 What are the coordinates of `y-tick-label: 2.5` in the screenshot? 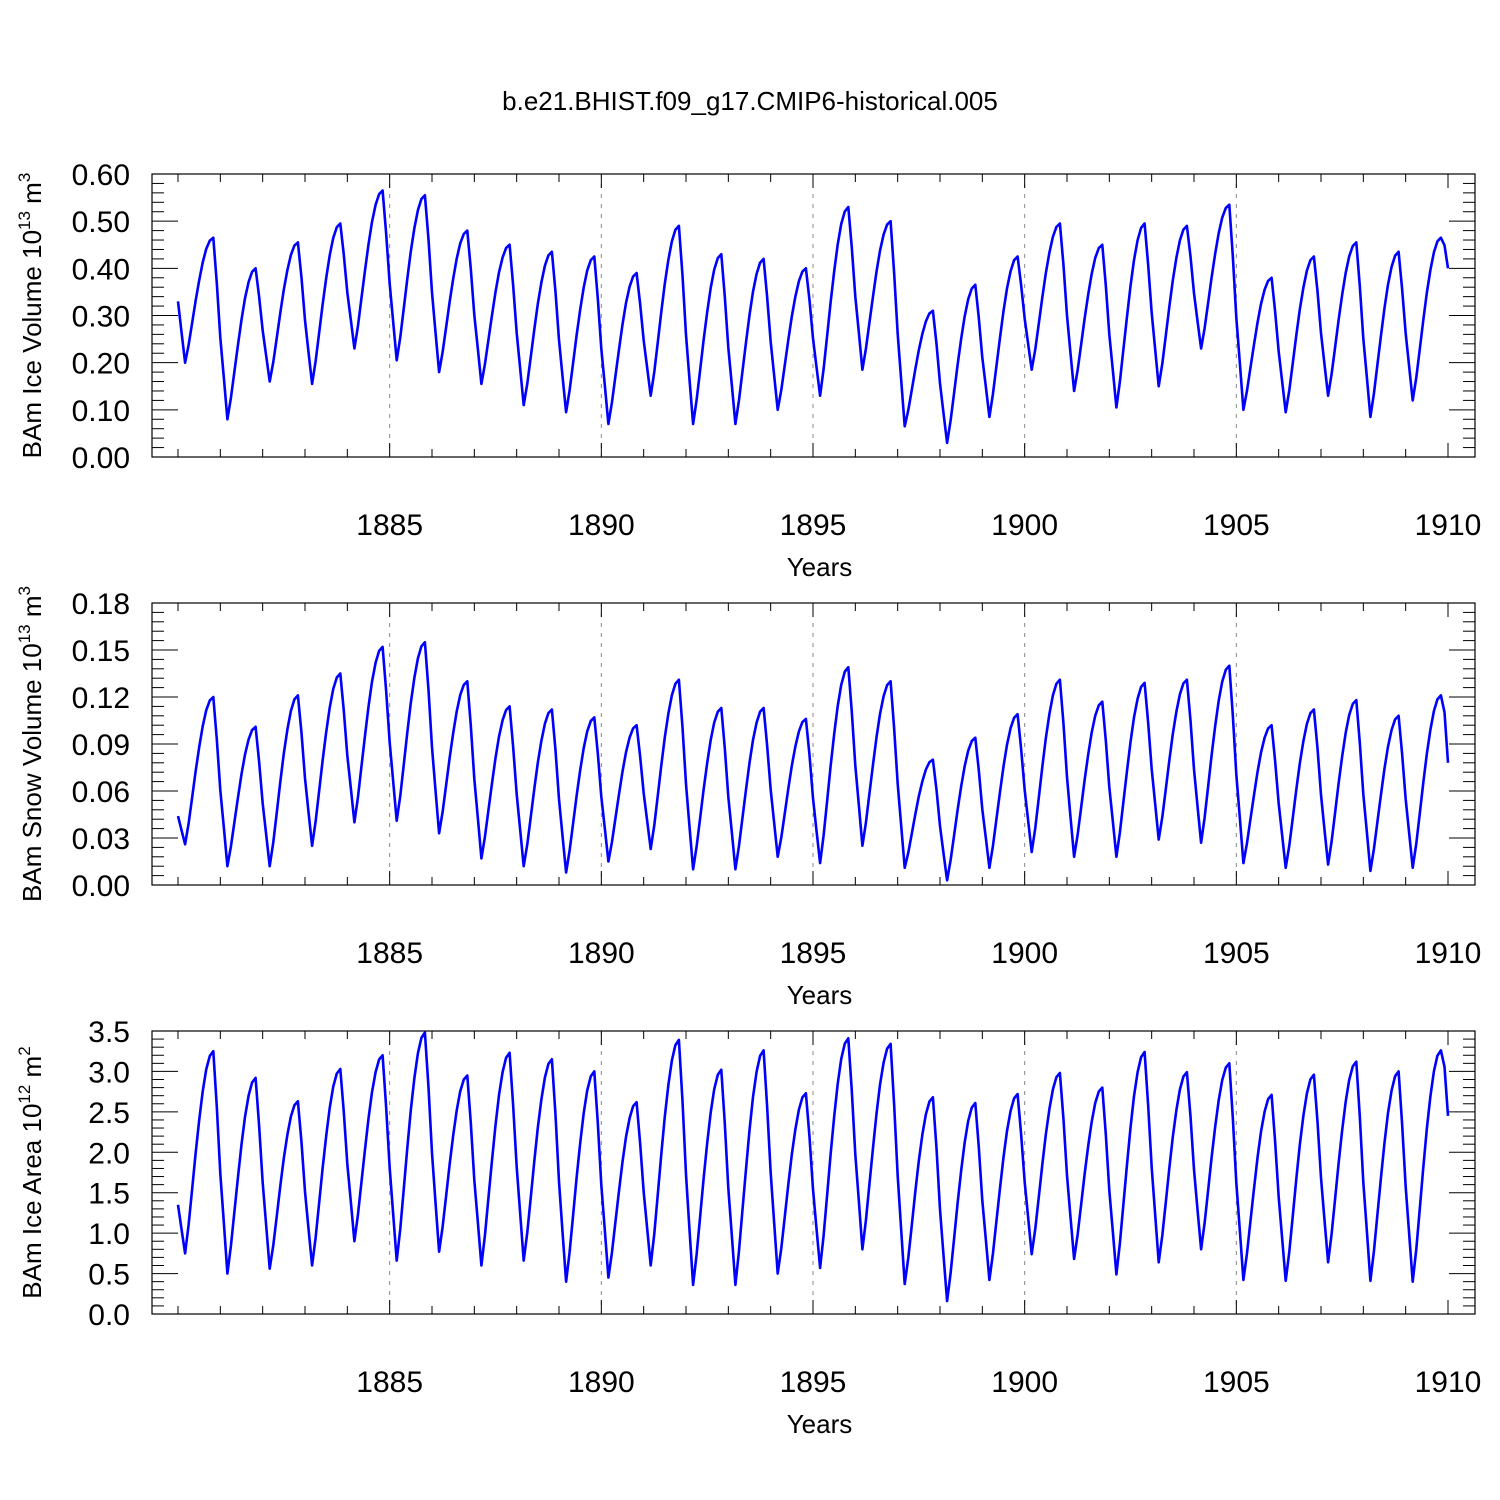 It's located at (109, 1113).